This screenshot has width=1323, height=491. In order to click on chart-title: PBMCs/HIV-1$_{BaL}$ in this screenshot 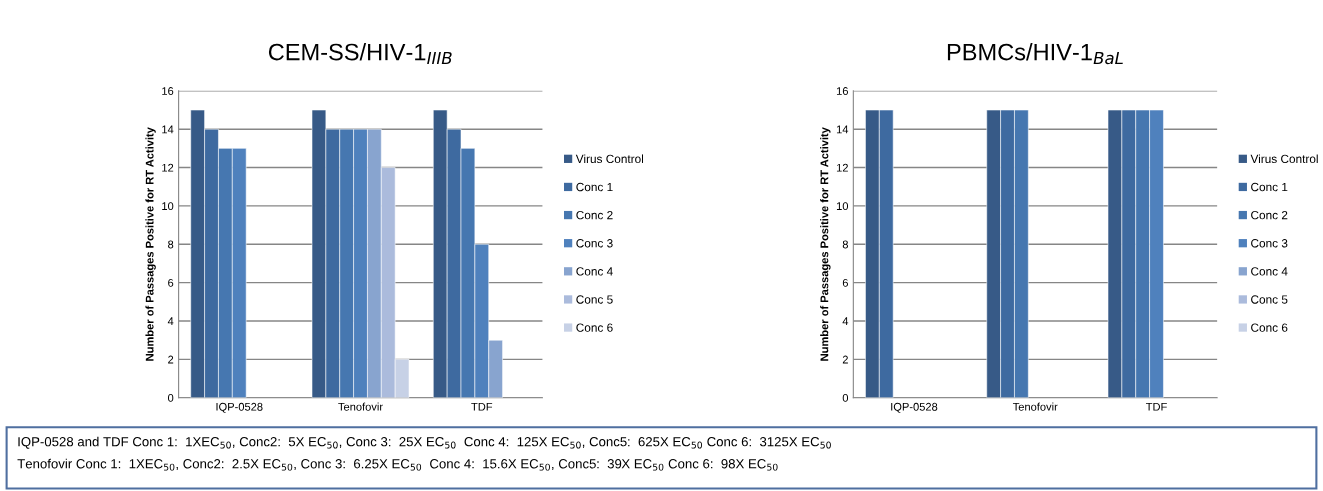, I will do `click(1035, 54)`.